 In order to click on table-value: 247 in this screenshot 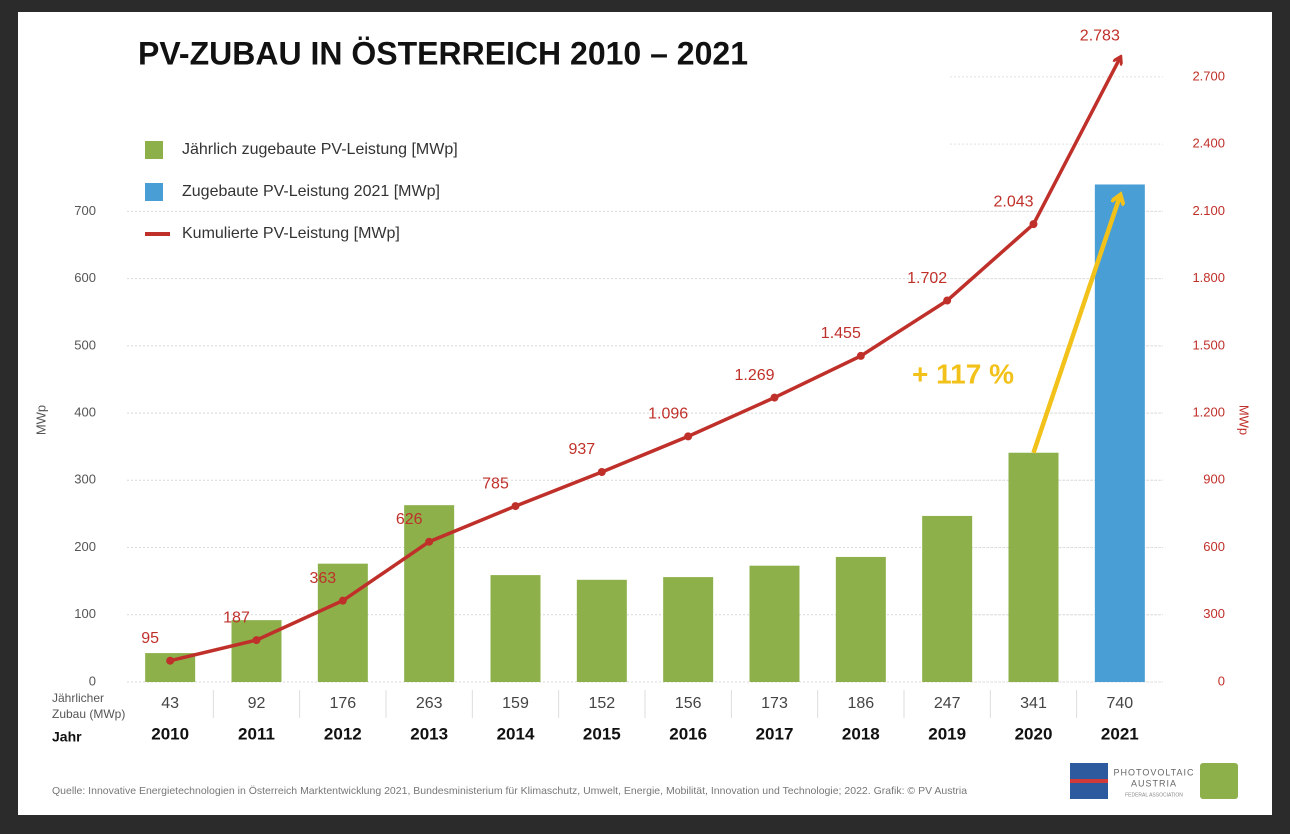, I will do `click(947, 703)`.